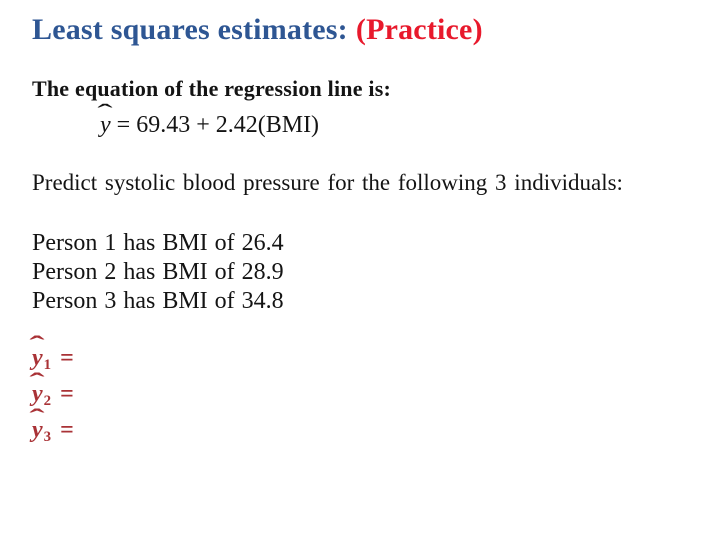 The image size is (720, 540). What do you see at coordinates (47, 437) in the screenshot?
I see `answer-subscript: 3` at bounding box center [47, 437].